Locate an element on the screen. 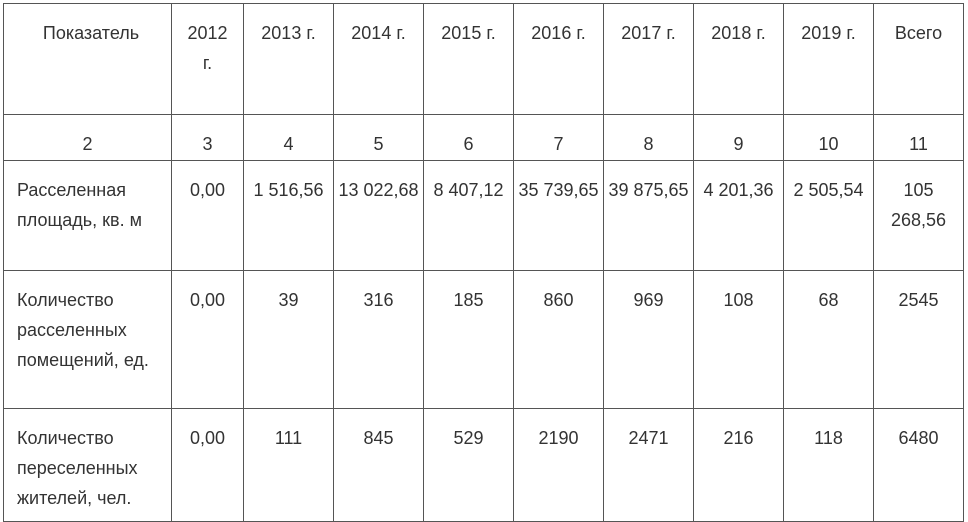 This screenshot has width=968, height=522. column-number-cell: 2 is located at coordinates (87, 137).